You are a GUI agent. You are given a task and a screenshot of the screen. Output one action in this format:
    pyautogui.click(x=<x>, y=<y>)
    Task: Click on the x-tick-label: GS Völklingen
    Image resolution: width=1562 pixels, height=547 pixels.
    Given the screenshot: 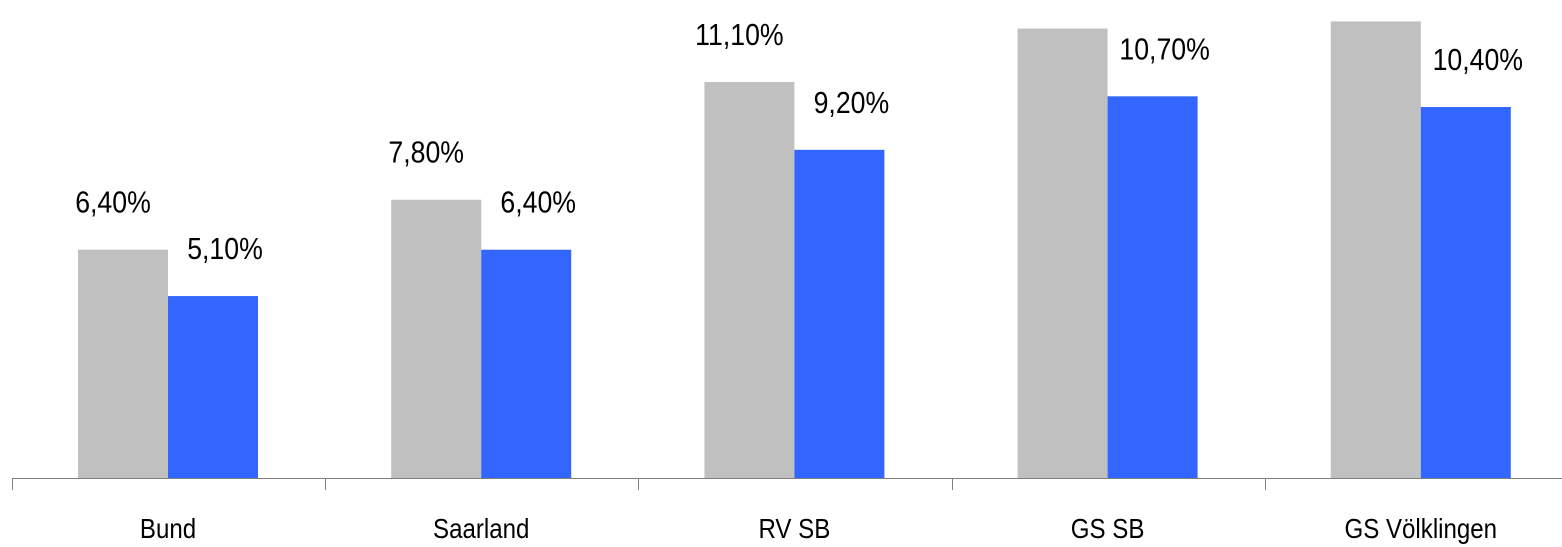 What is the action you would take?
    pyautogui.click(x=1421, y=528)
    